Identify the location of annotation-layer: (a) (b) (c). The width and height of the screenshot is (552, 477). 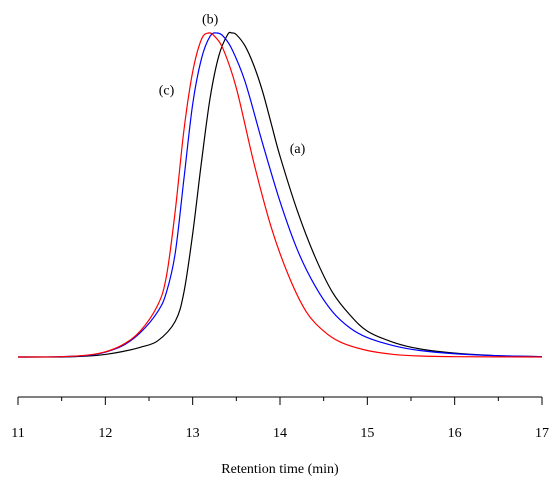
(232, 84).